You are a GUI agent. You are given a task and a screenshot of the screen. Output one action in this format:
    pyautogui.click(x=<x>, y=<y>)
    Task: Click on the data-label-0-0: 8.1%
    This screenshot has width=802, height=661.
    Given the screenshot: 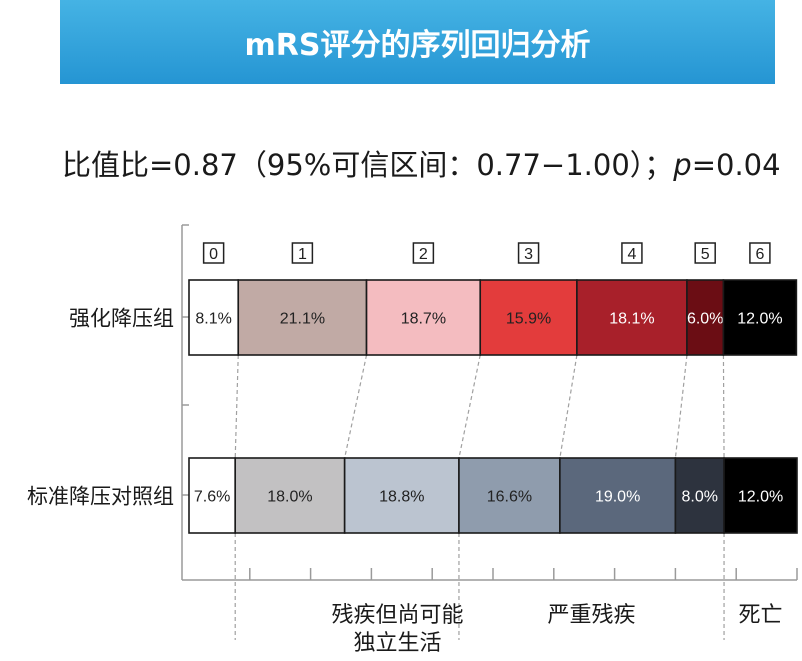 What is the action you would take?
    pyautogui.click(x=213, y=319)
    